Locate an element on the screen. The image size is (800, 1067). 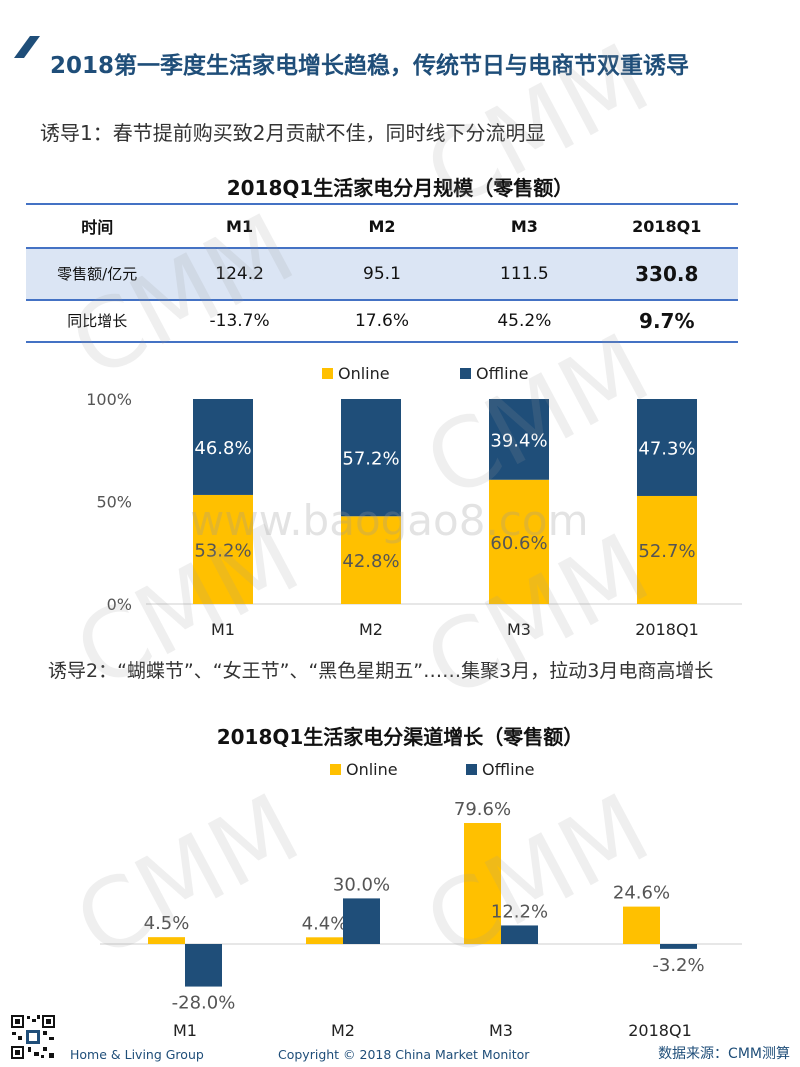
subtitle-1: 诱导1：春节提前购买致2月贡献不佳，同时线下分流明显 is located at coordinates (293, 133).